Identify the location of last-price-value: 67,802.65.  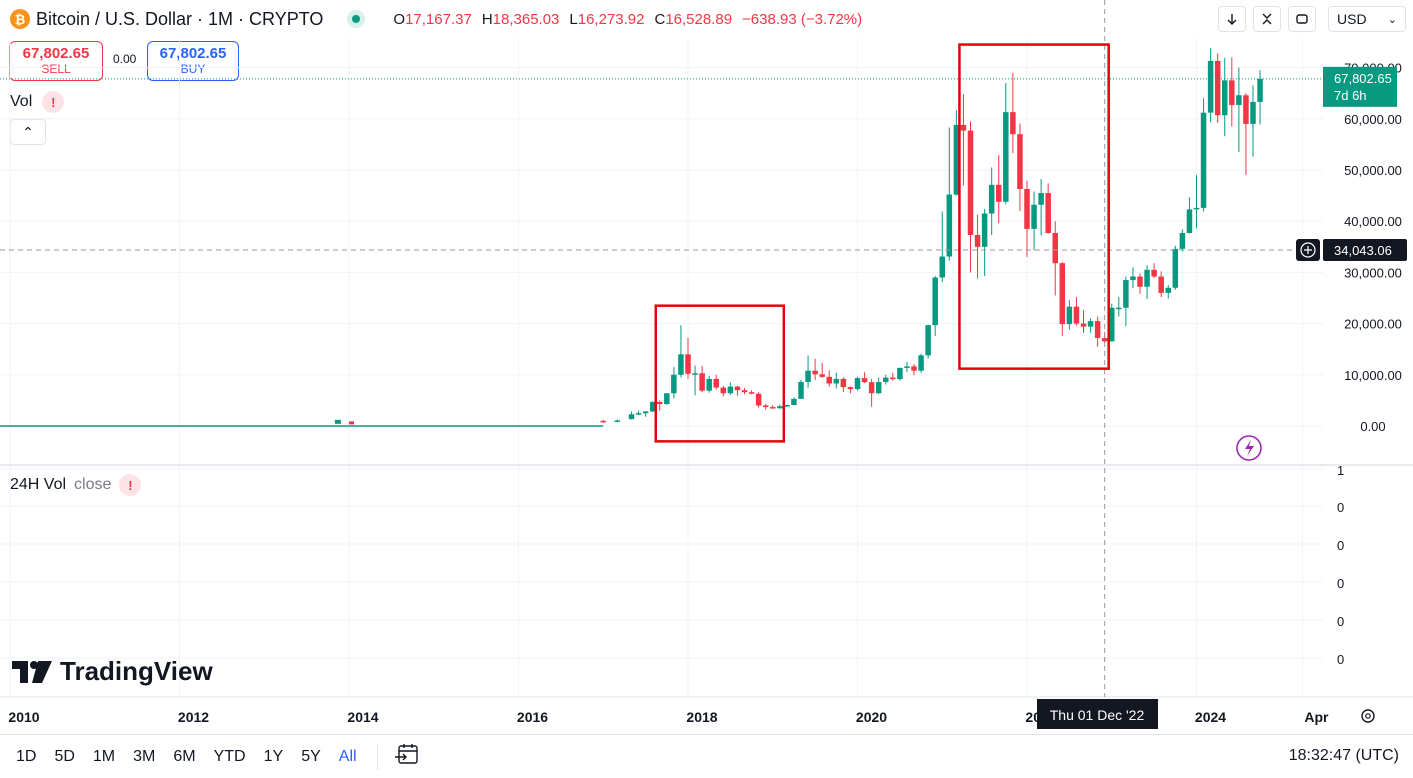
(1363, 78).